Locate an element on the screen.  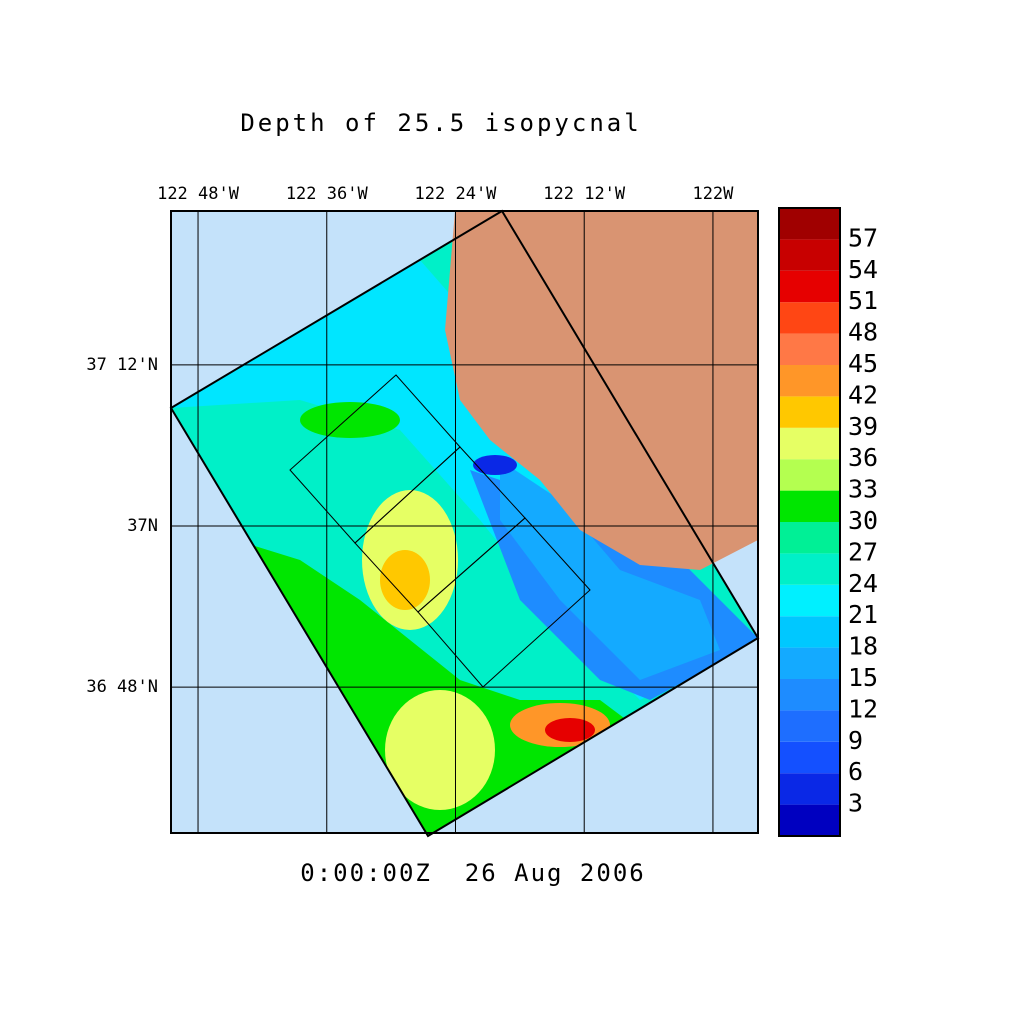
colorbar-tick-label: 57 is located at coordinates (863, 237).